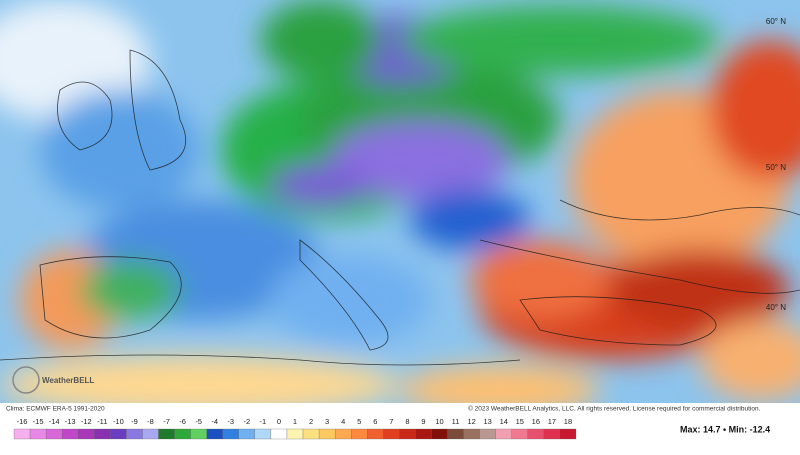 The height and width of the screenshot is (455, 800). Describe the element at coordinates (230, 421) in the screenshot. I see `legend-tick-label: -3` at that location.